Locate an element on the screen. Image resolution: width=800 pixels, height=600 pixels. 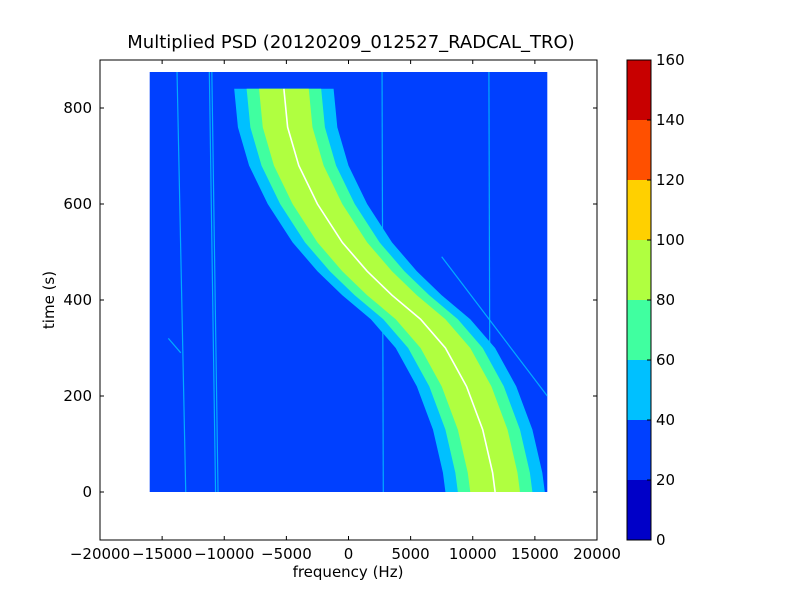
colorbar-tick-label: 20 is located at coordinates (665, 480).